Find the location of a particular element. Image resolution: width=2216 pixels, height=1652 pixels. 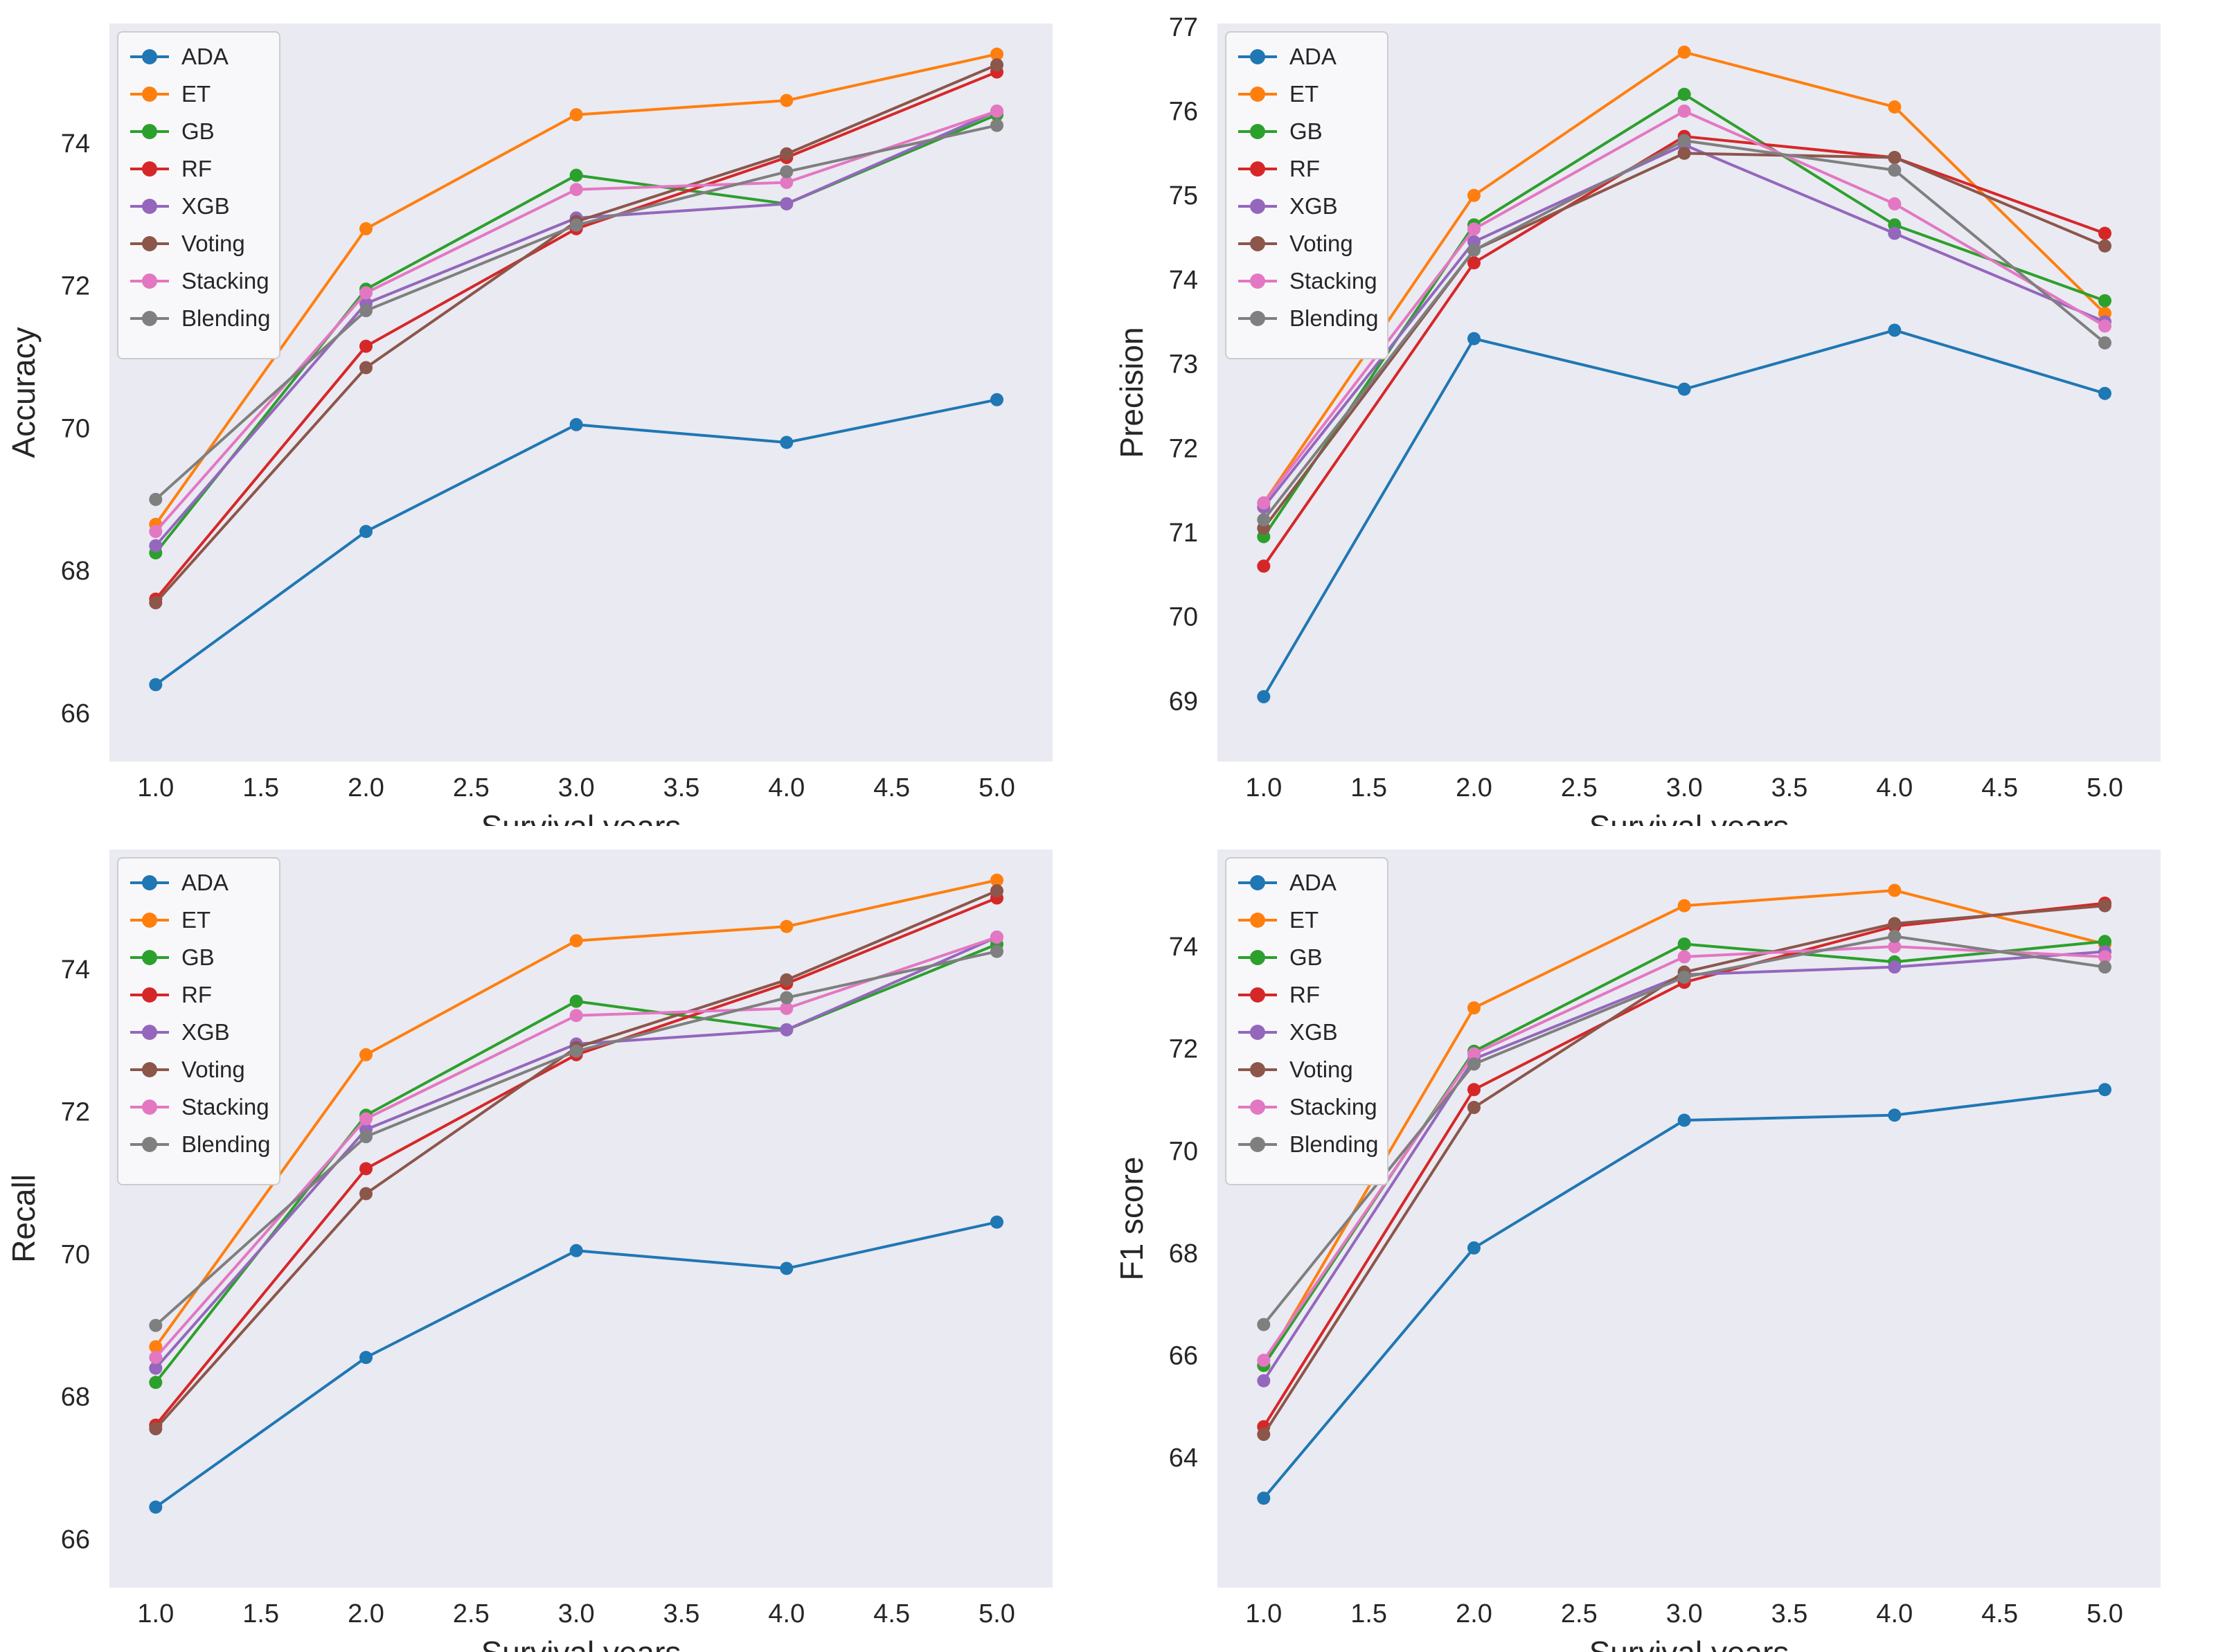

x-tick-label: 3.0 is located at coordinates (576, 1614).